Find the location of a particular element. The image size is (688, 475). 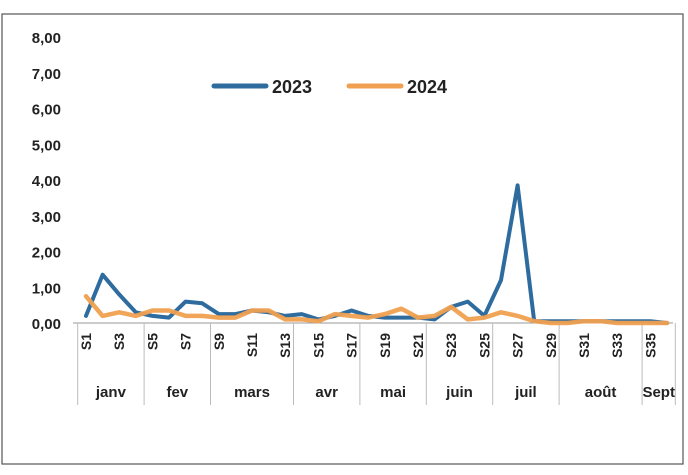

month-label: mai is located at coordinates (393, 392).